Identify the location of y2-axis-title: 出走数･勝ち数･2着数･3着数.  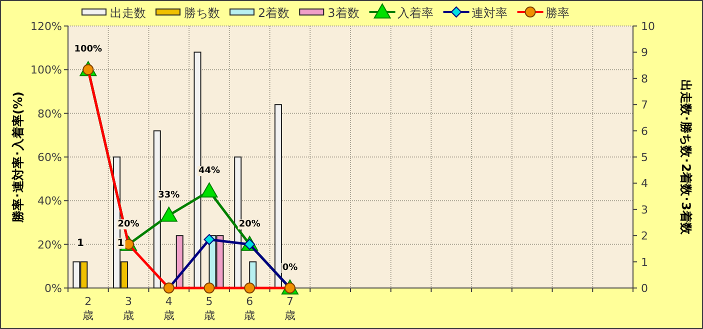
(686, 158).